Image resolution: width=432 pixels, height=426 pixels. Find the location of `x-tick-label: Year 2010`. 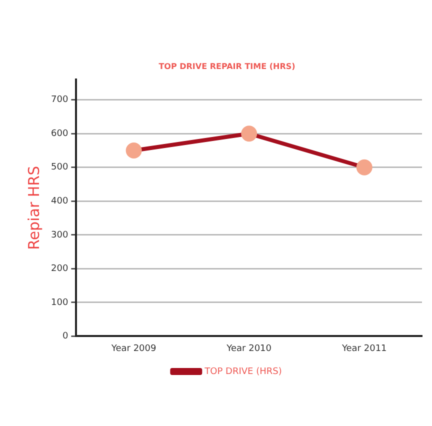

x-tick-label: Year 2010 is located at coordinates (249, 349).